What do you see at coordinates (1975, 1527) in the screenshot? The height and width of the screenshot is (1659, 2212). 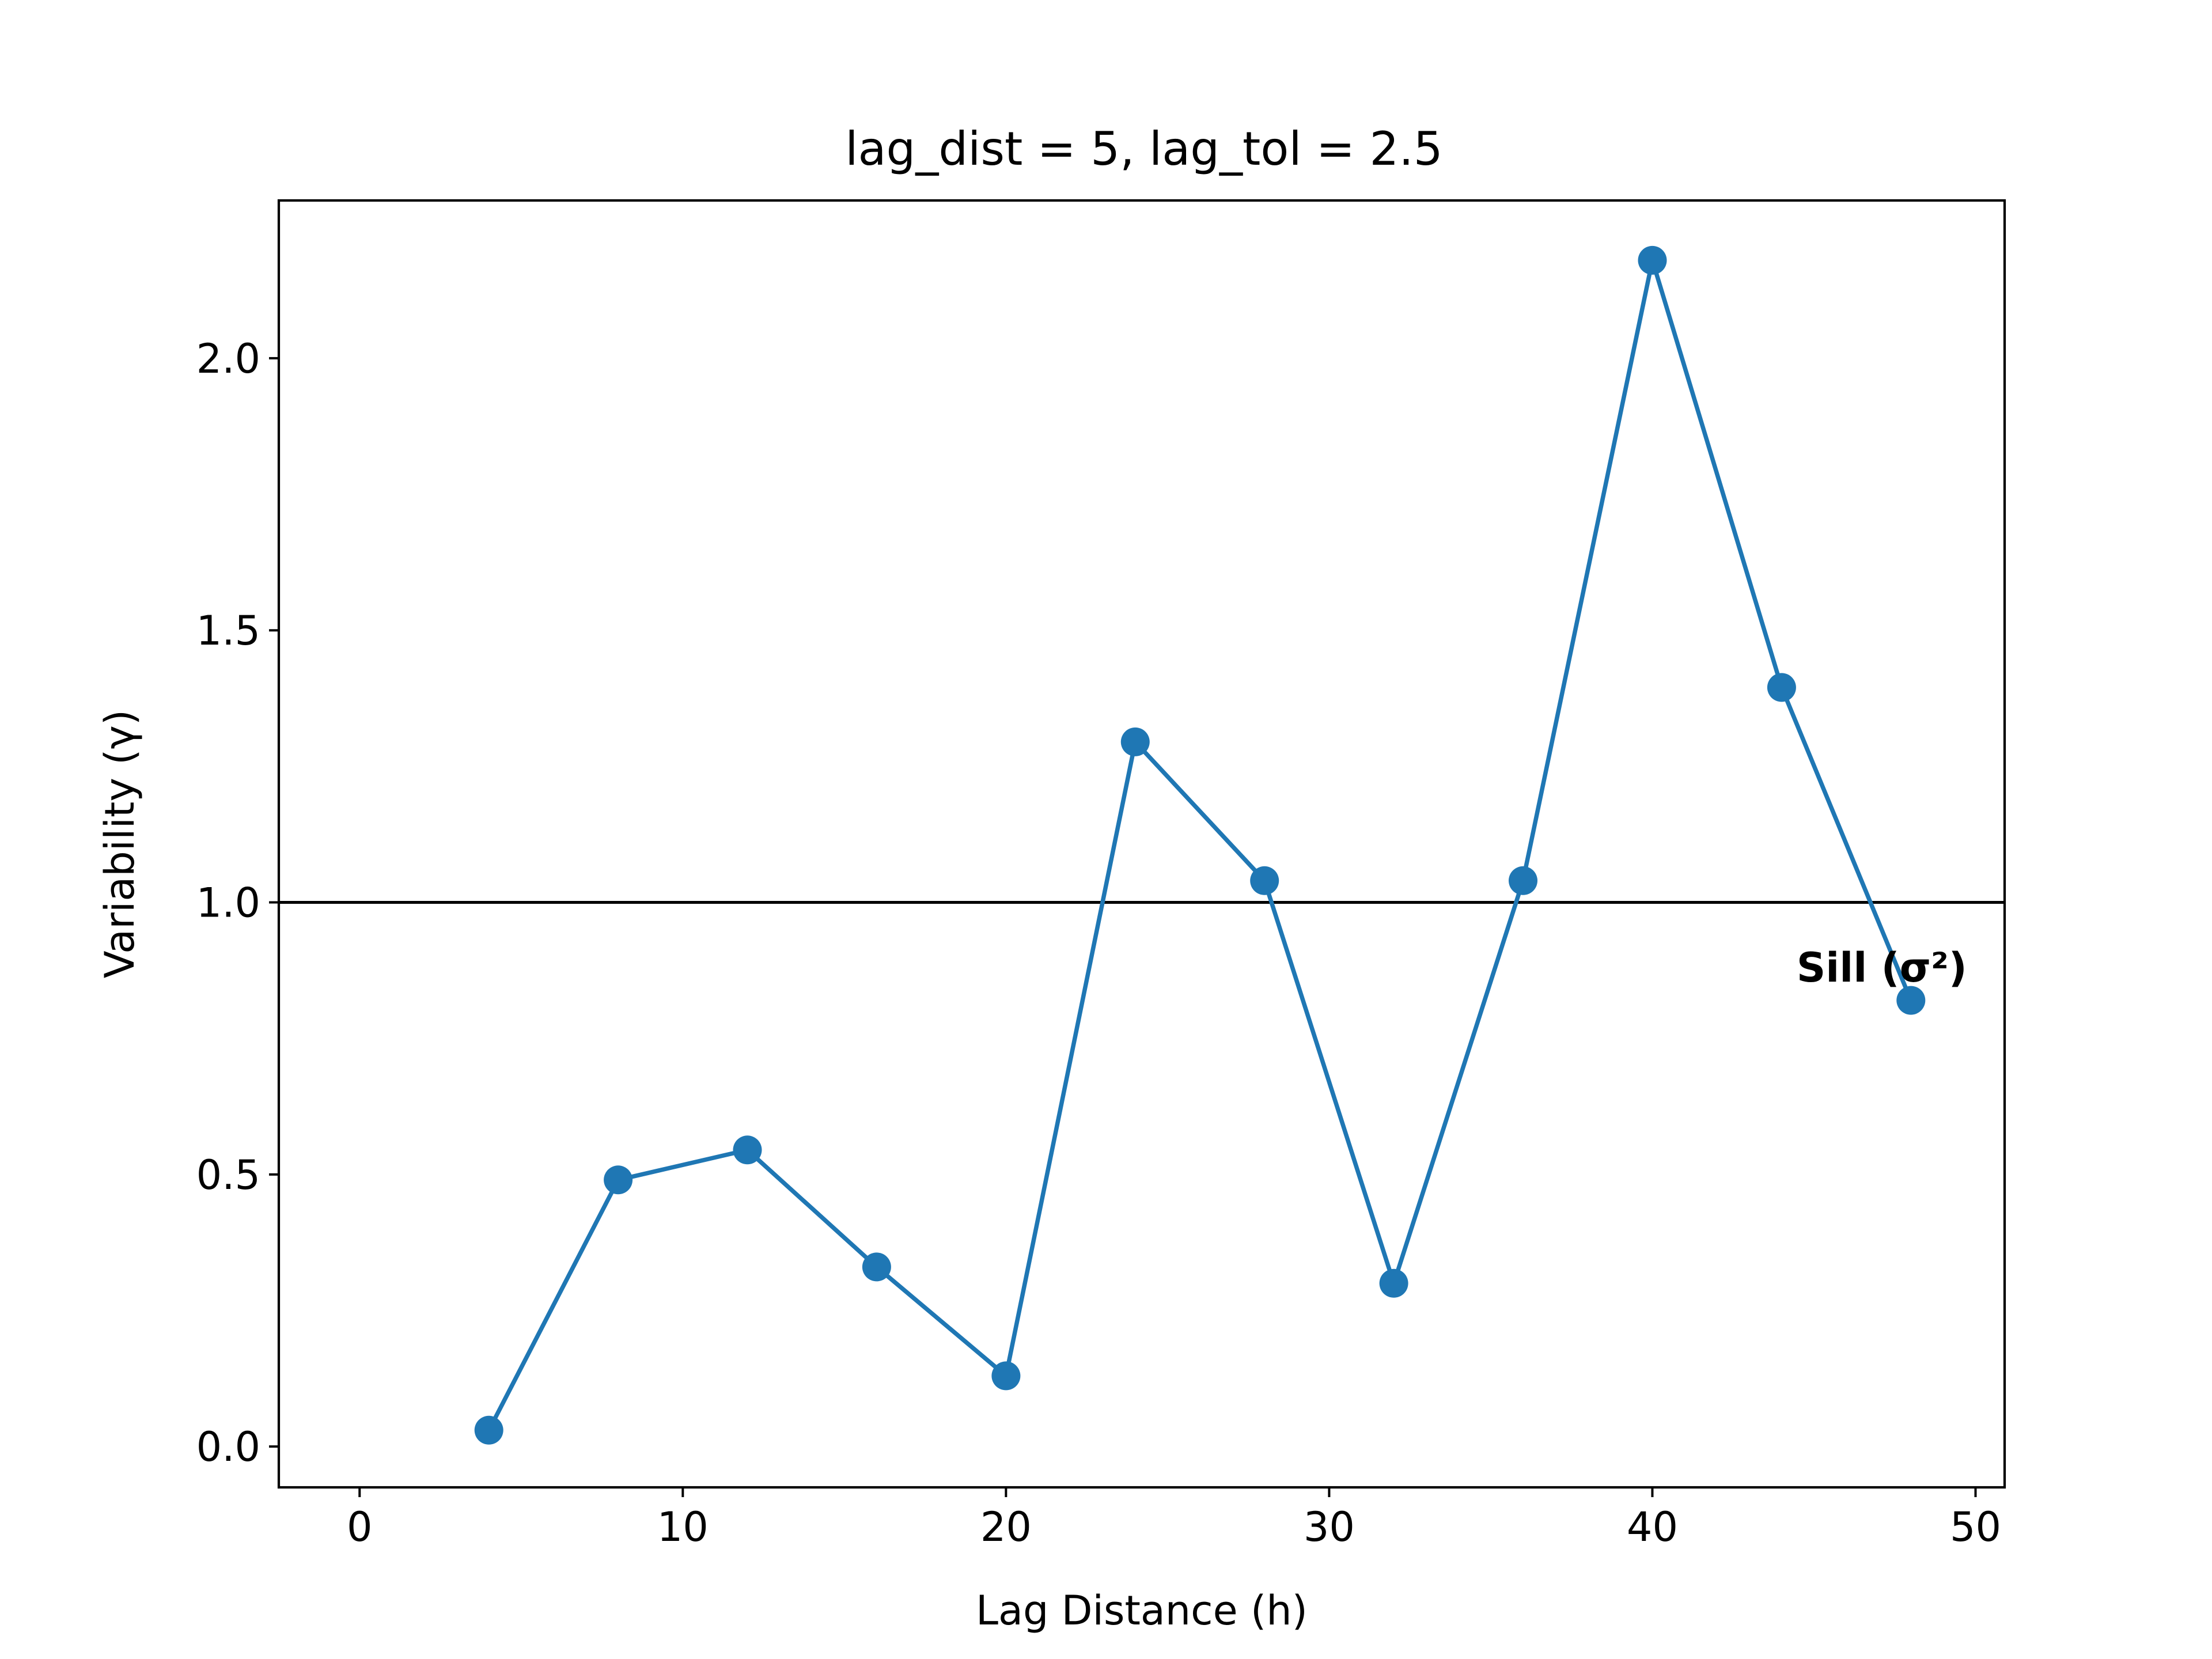 I see `x-tick-label: 50` at bounding box center [1975, 1527].